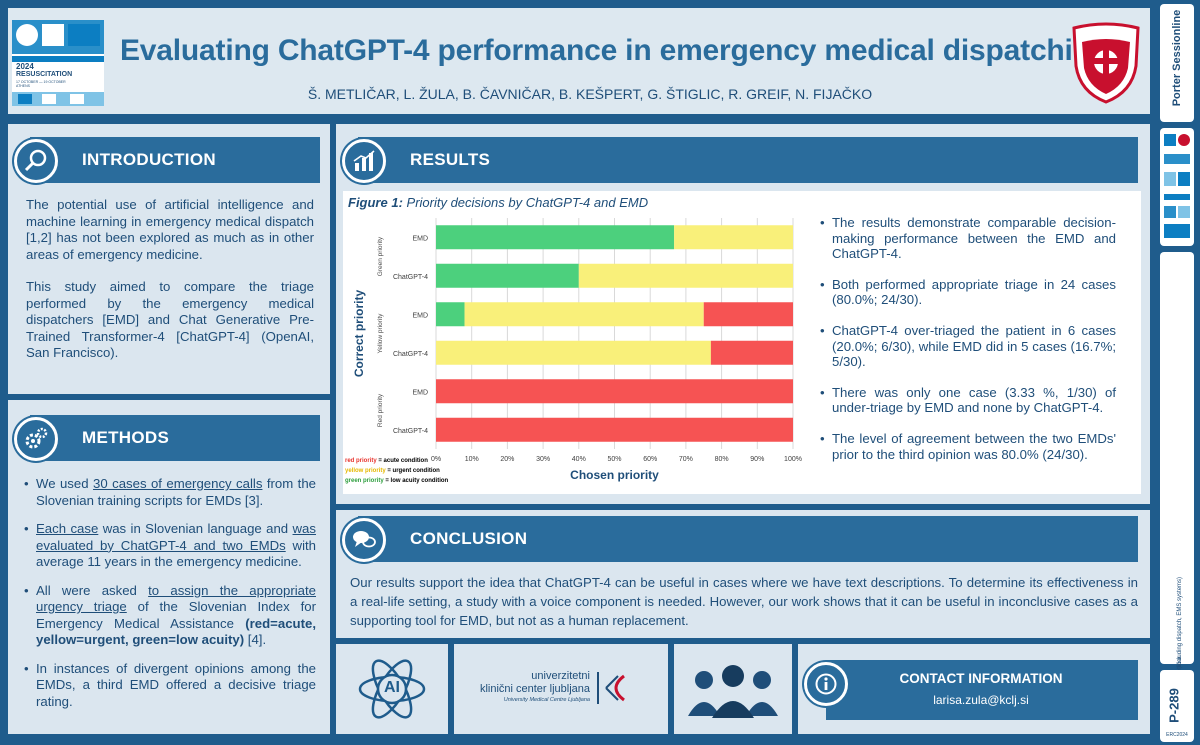  I want to click on results-heading-bar: RESULTS, so click(748, 160).